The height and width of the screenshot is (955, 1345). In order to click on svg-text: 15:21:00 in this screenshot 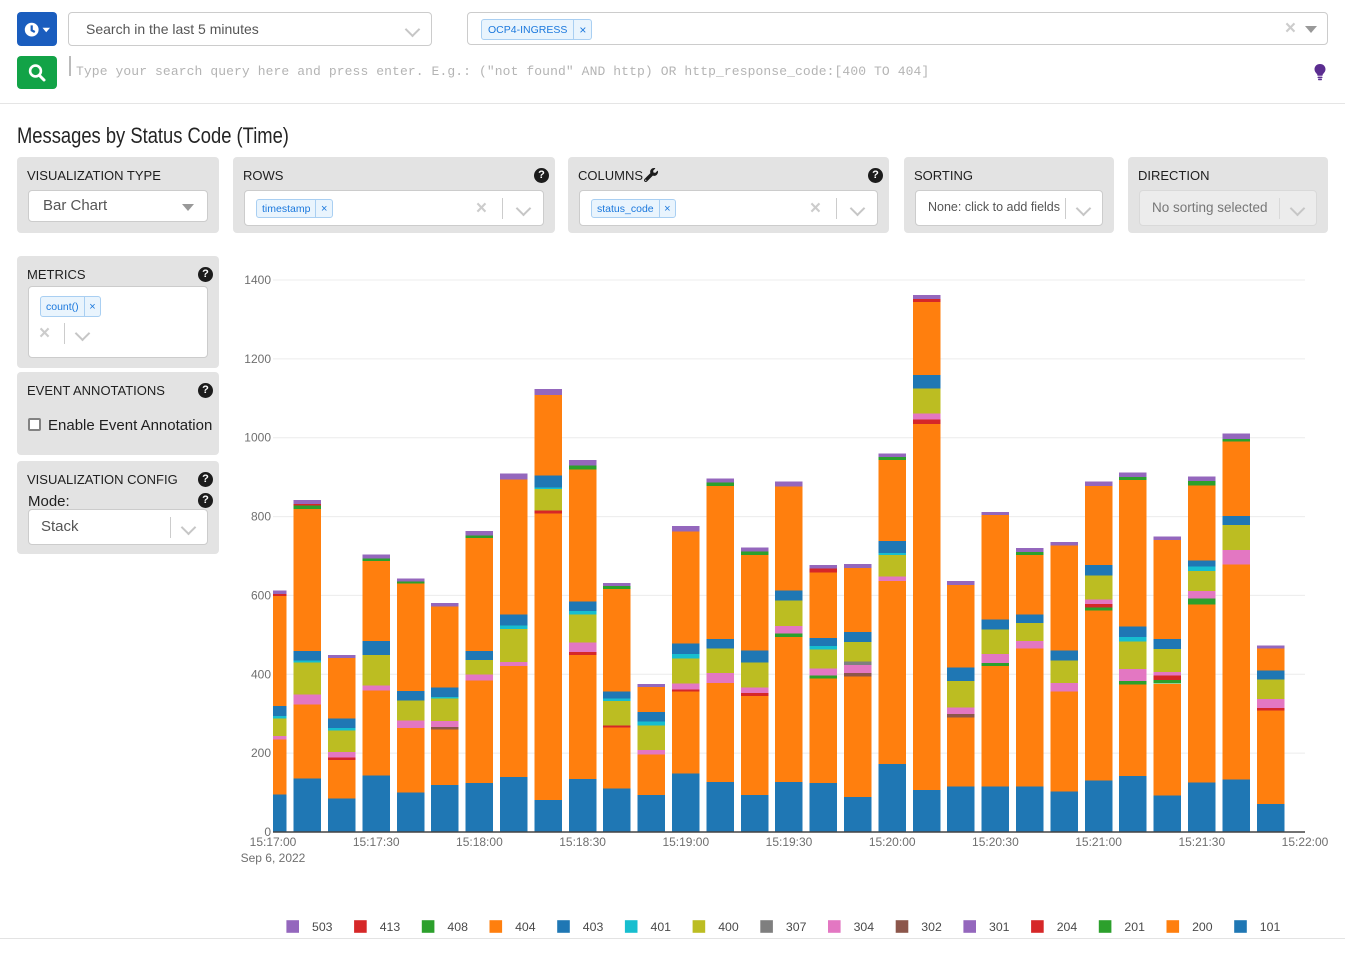, I will do `click(1098, 842)`.